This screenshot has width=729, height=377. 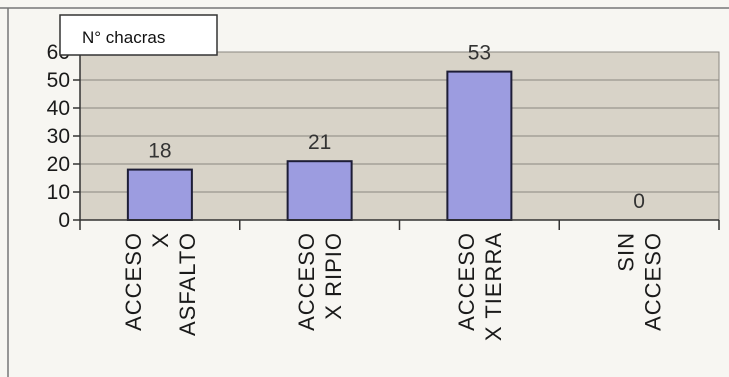 I want to click on data-label: 53, so click(x=479, y=53).